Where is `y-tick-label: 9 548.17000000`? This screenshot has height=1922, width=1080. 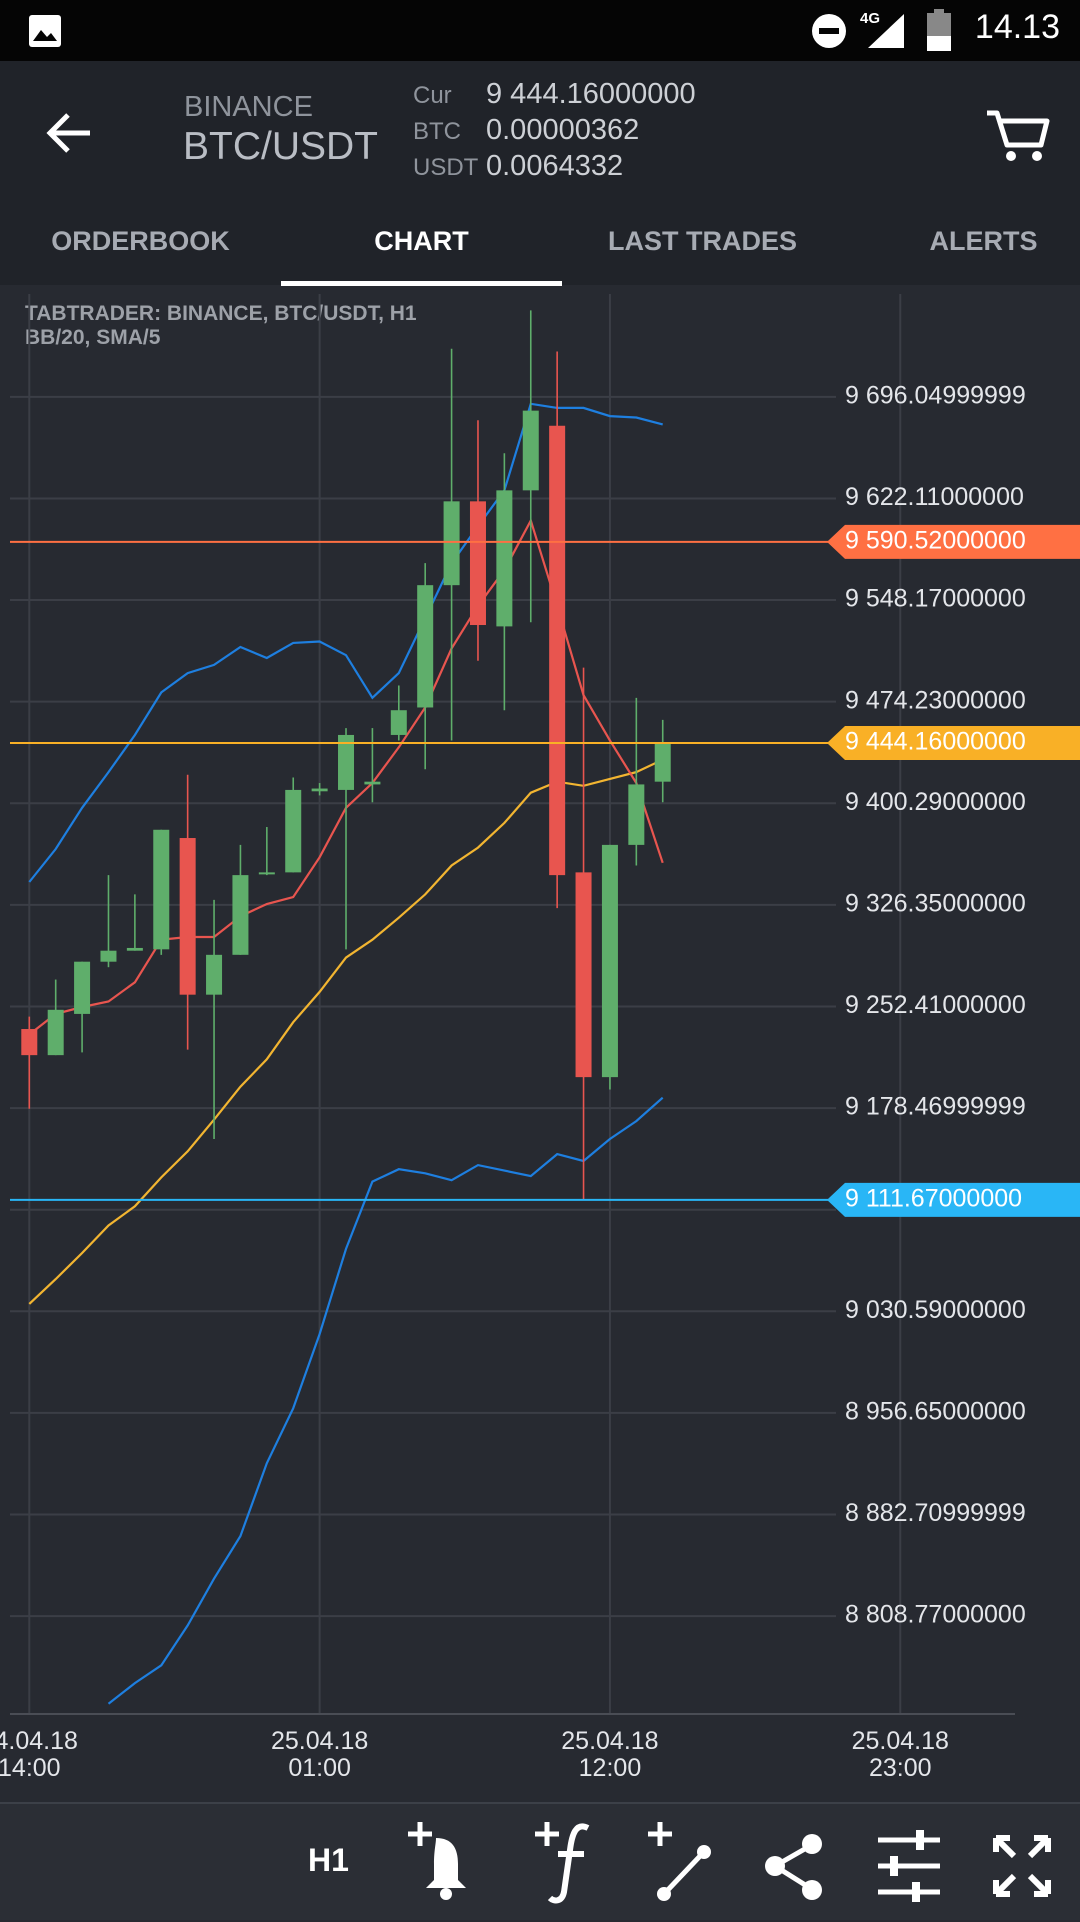
y-tick-label: 9 548.17000000 is located at coordinates (935, 599).